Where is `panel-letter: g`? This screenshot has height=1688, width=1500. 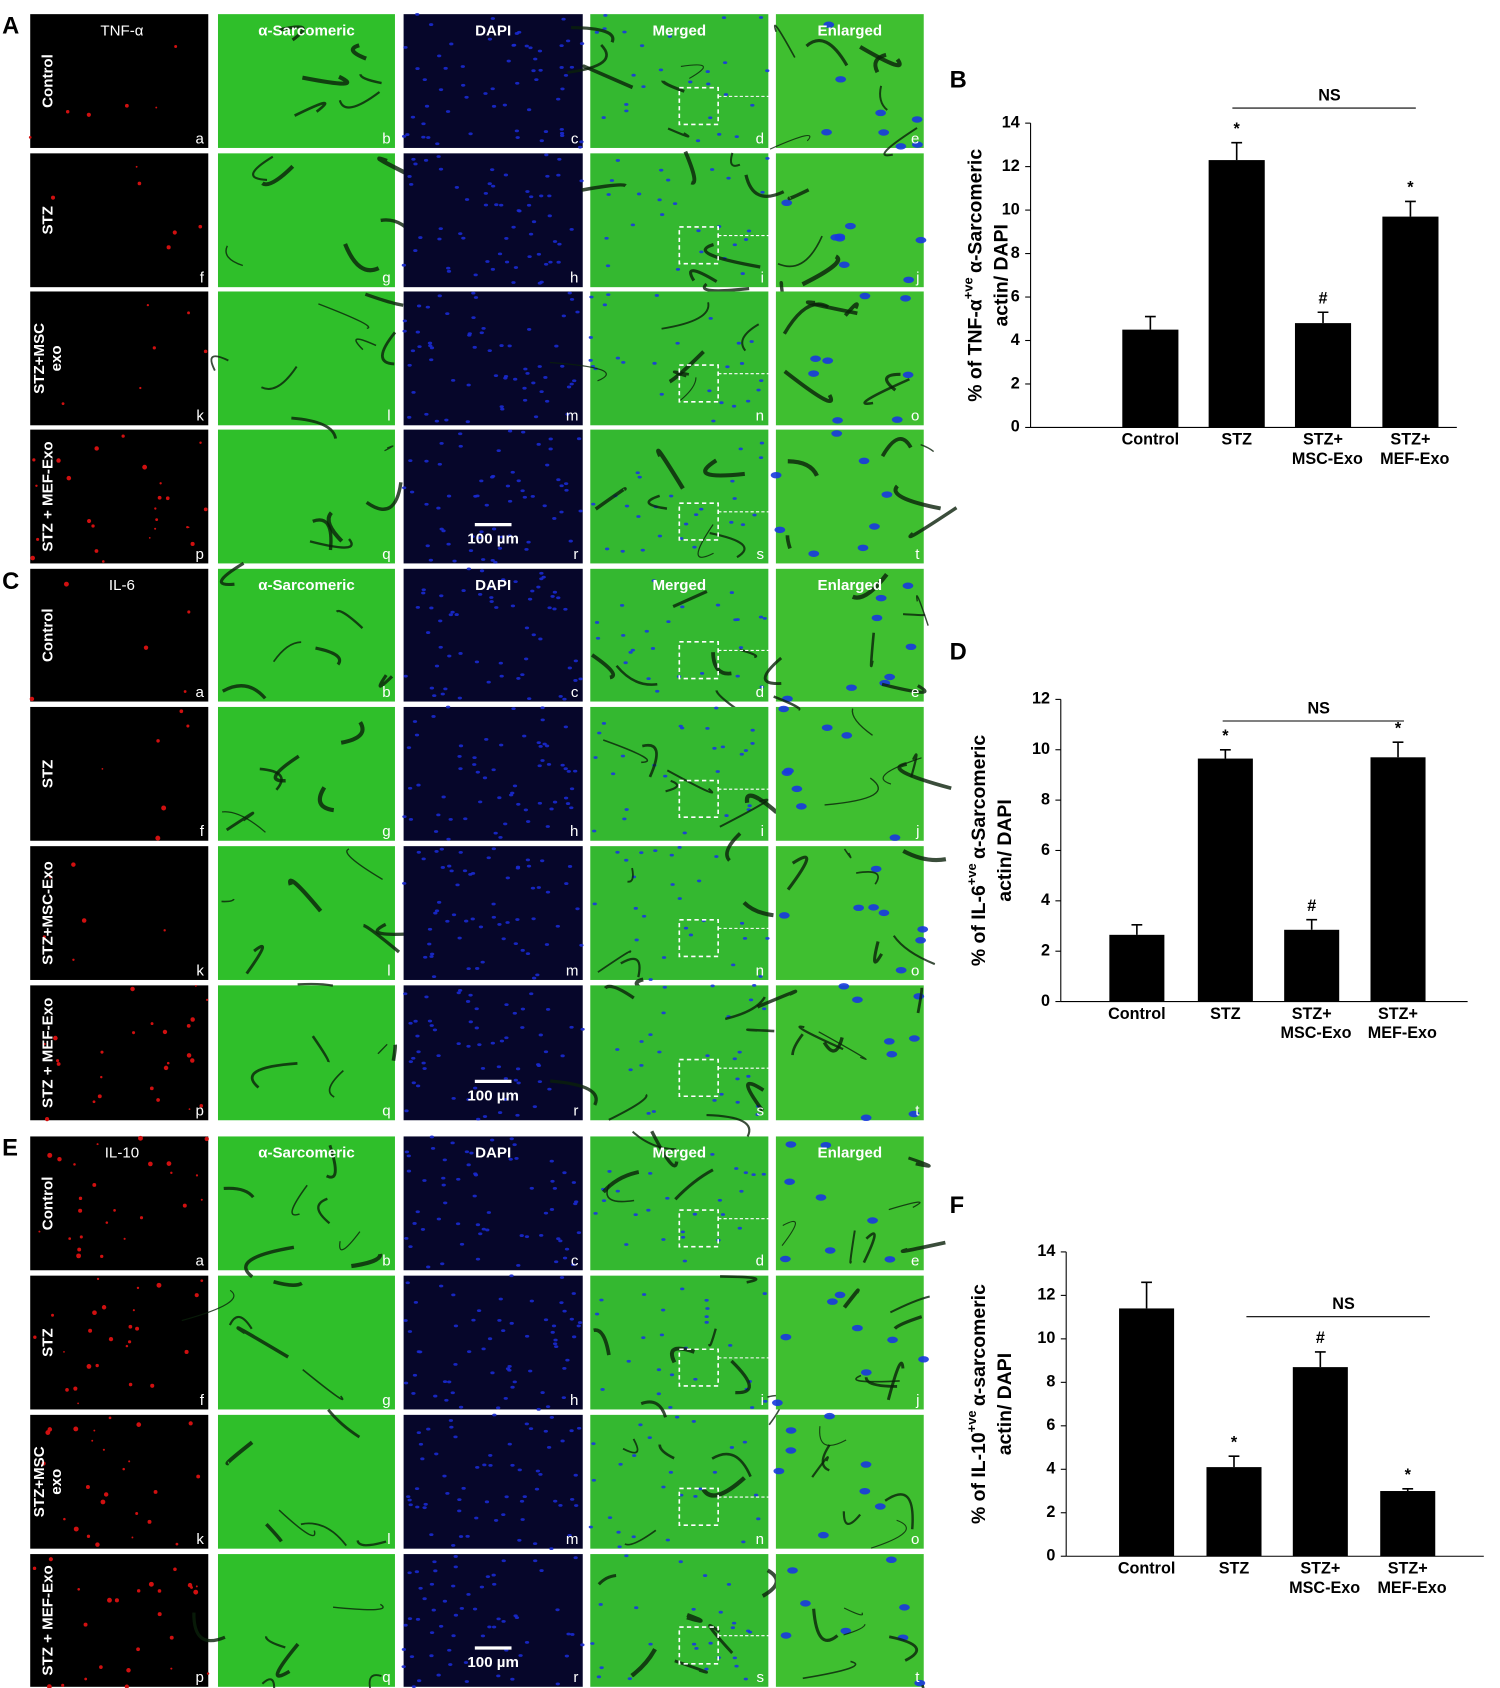
panel-letter: g is located at coordinates (386, 278).